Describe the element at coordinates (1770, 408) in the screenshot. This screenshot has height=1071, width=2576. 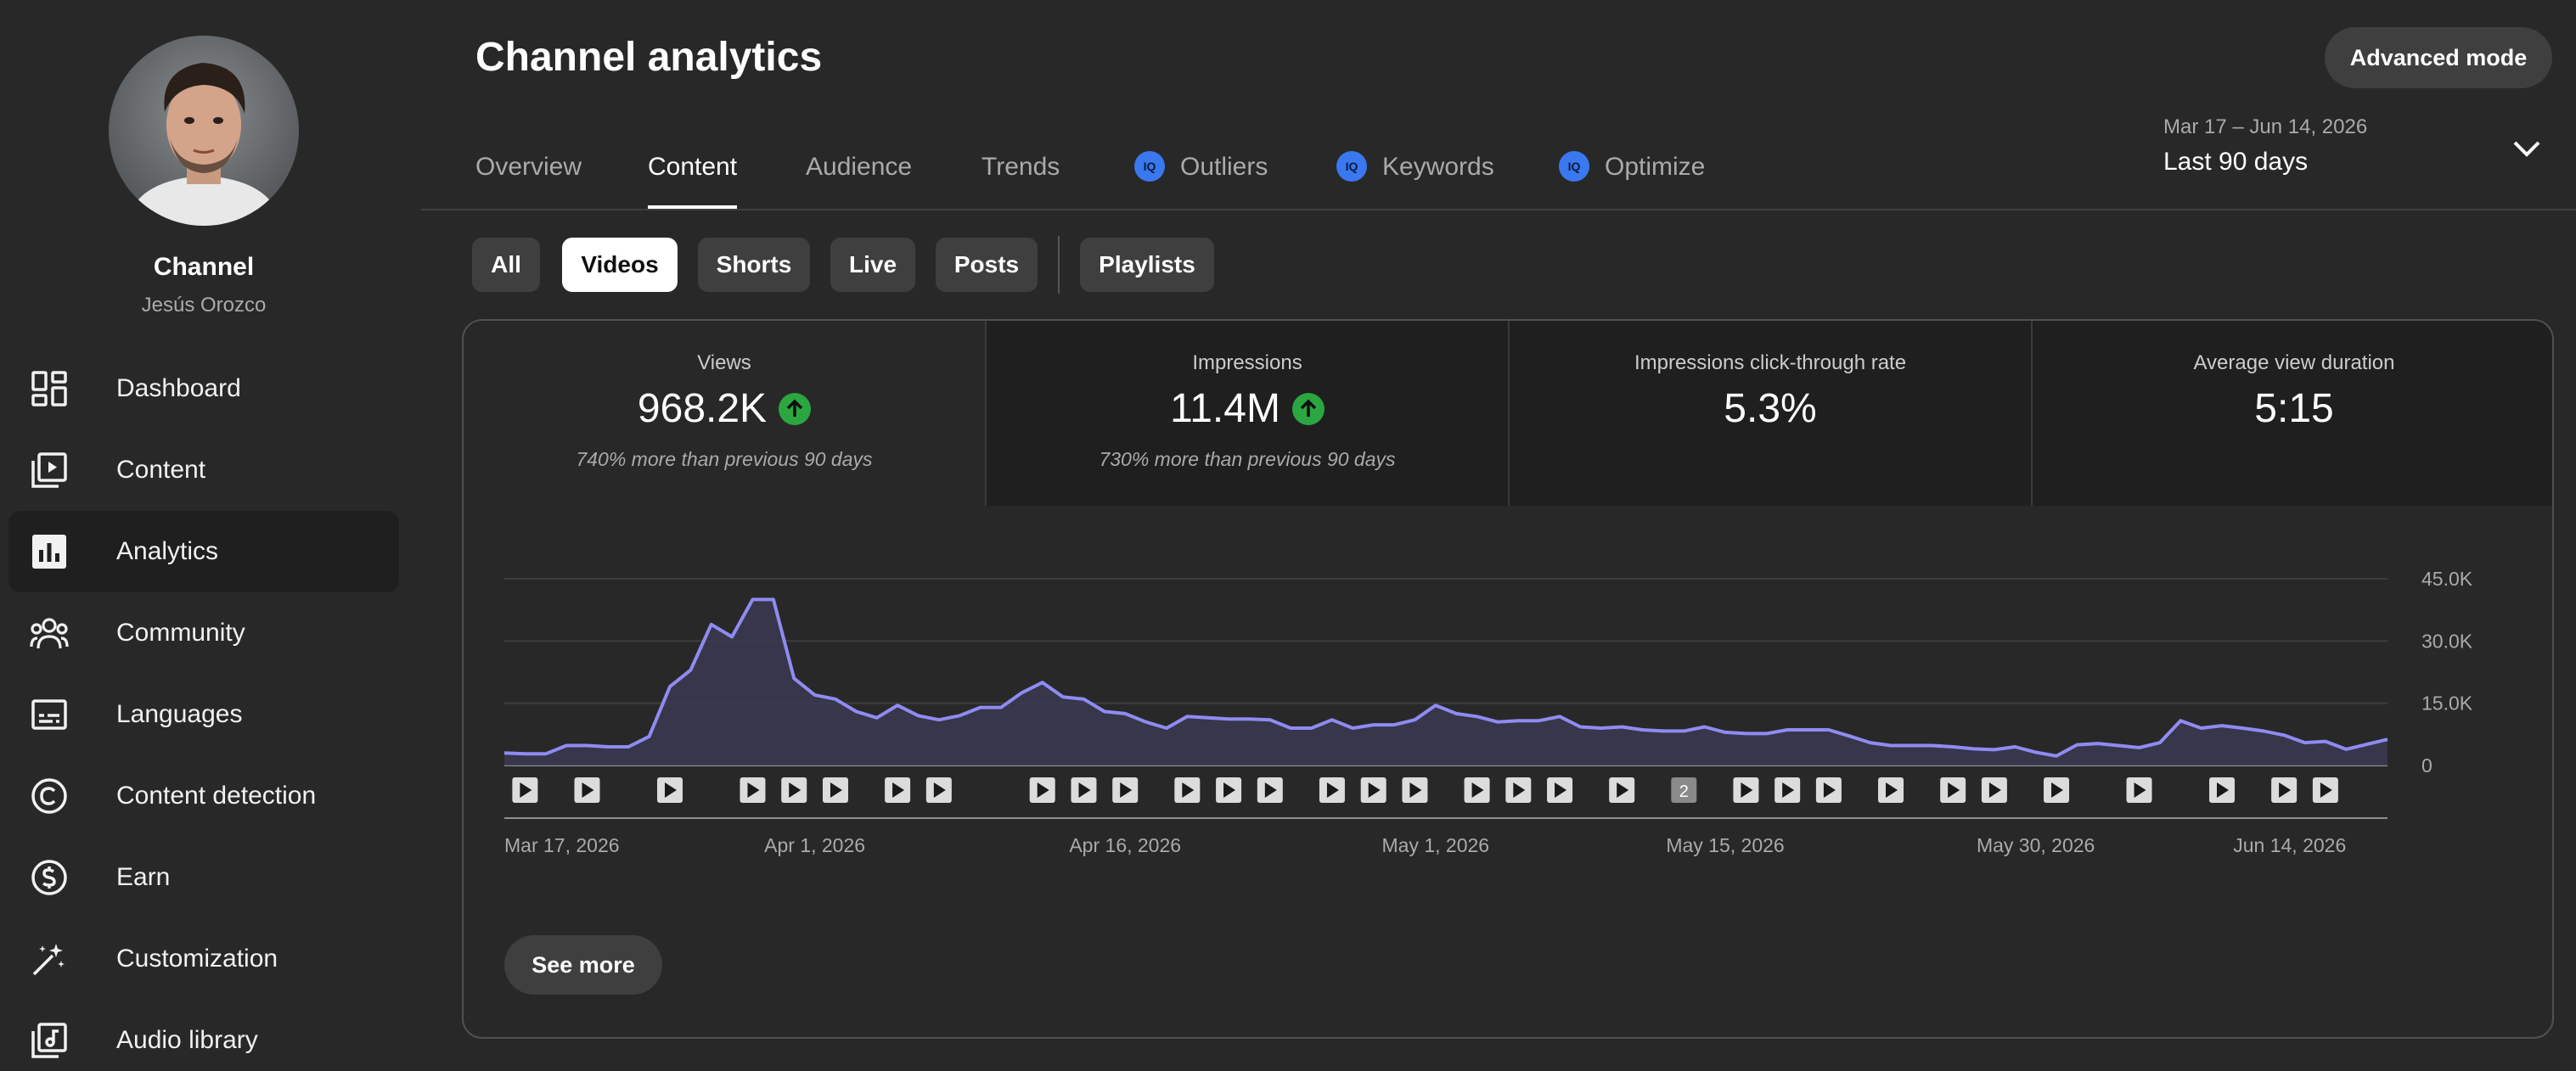
I see `metric-value: 5.3%` at that location.